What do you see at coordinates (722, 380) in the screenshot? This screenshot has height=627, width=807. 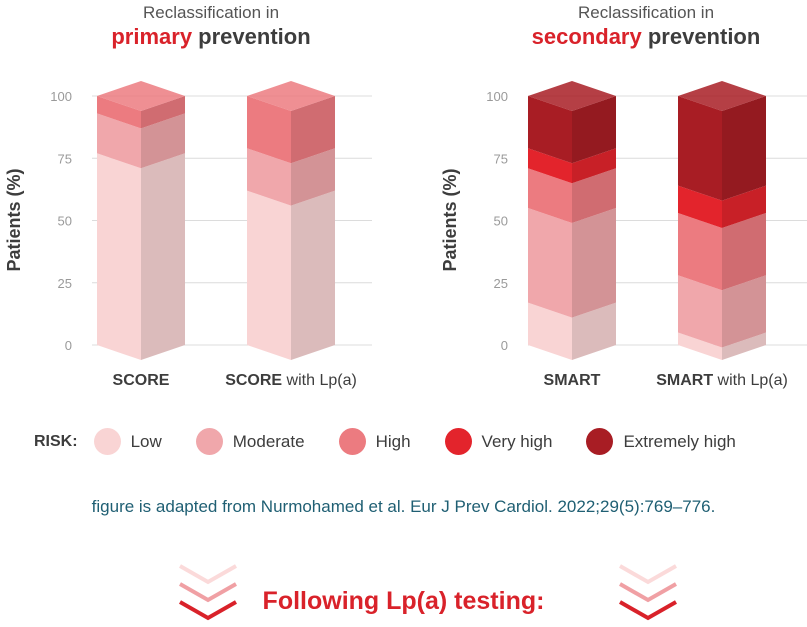 I see `x-category-label: SMART with Lp(a)` at bounding box center [722, 380].